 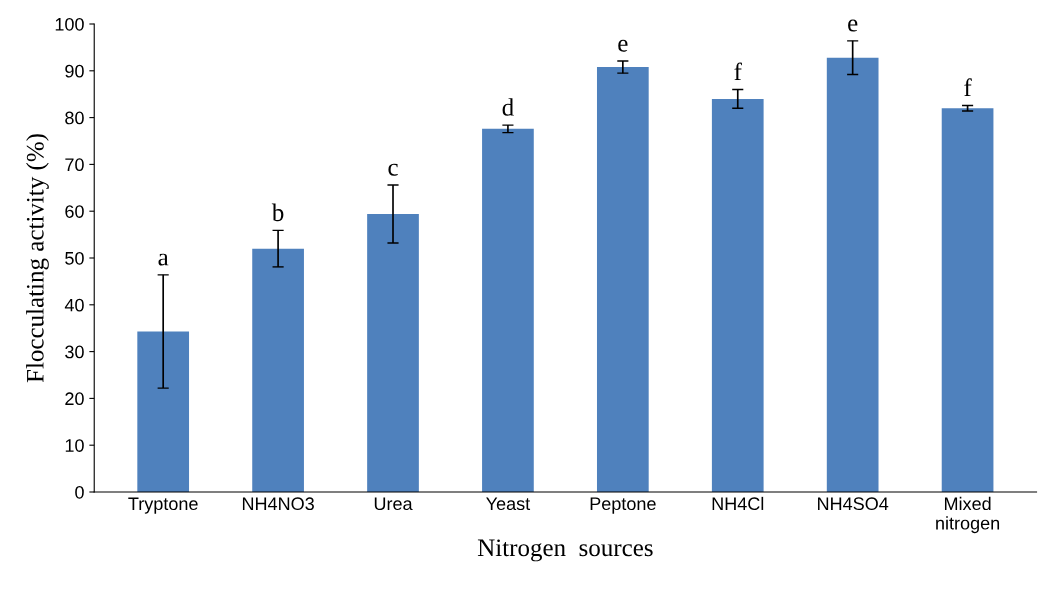 What do you see at coordinates (623, 505) in the screenshot?
I see `x-tick-label: Peptone` at bounding box center [623, 505].